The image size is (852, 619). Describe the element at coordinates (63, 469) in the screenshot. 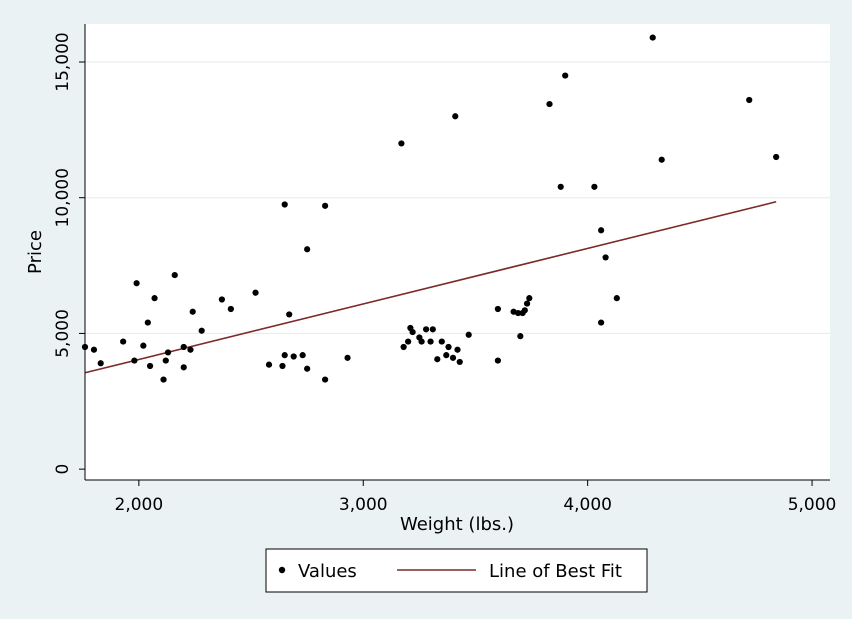

I see `y-tick-label-0: 0` at that location.